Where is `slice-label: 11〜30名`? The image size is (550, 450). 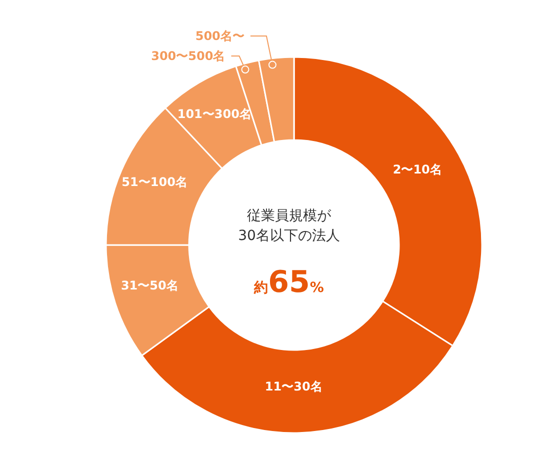
slice-label: 11〜30名 is located at coordinates (293, 386).